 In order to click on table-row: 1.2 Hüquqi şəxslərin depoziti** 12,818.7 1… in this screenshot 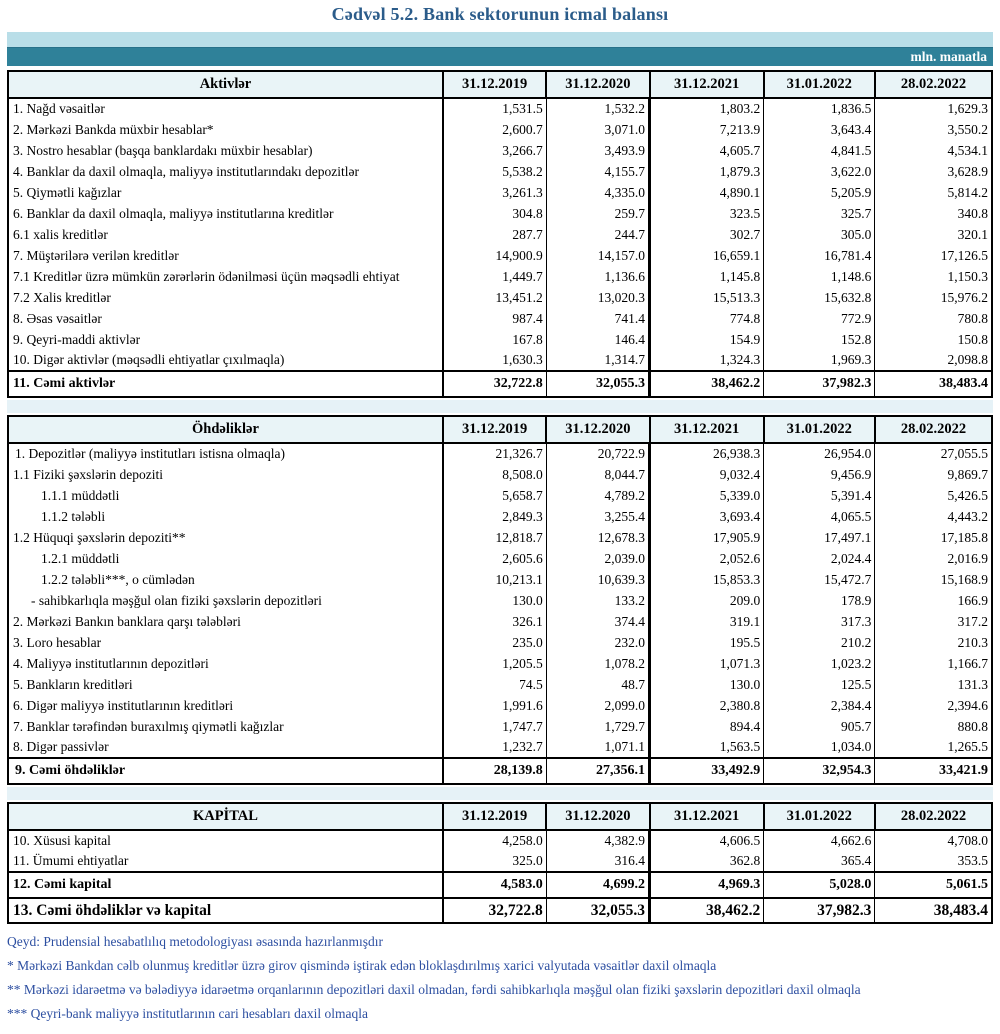, I will do `click(500, 537)`.